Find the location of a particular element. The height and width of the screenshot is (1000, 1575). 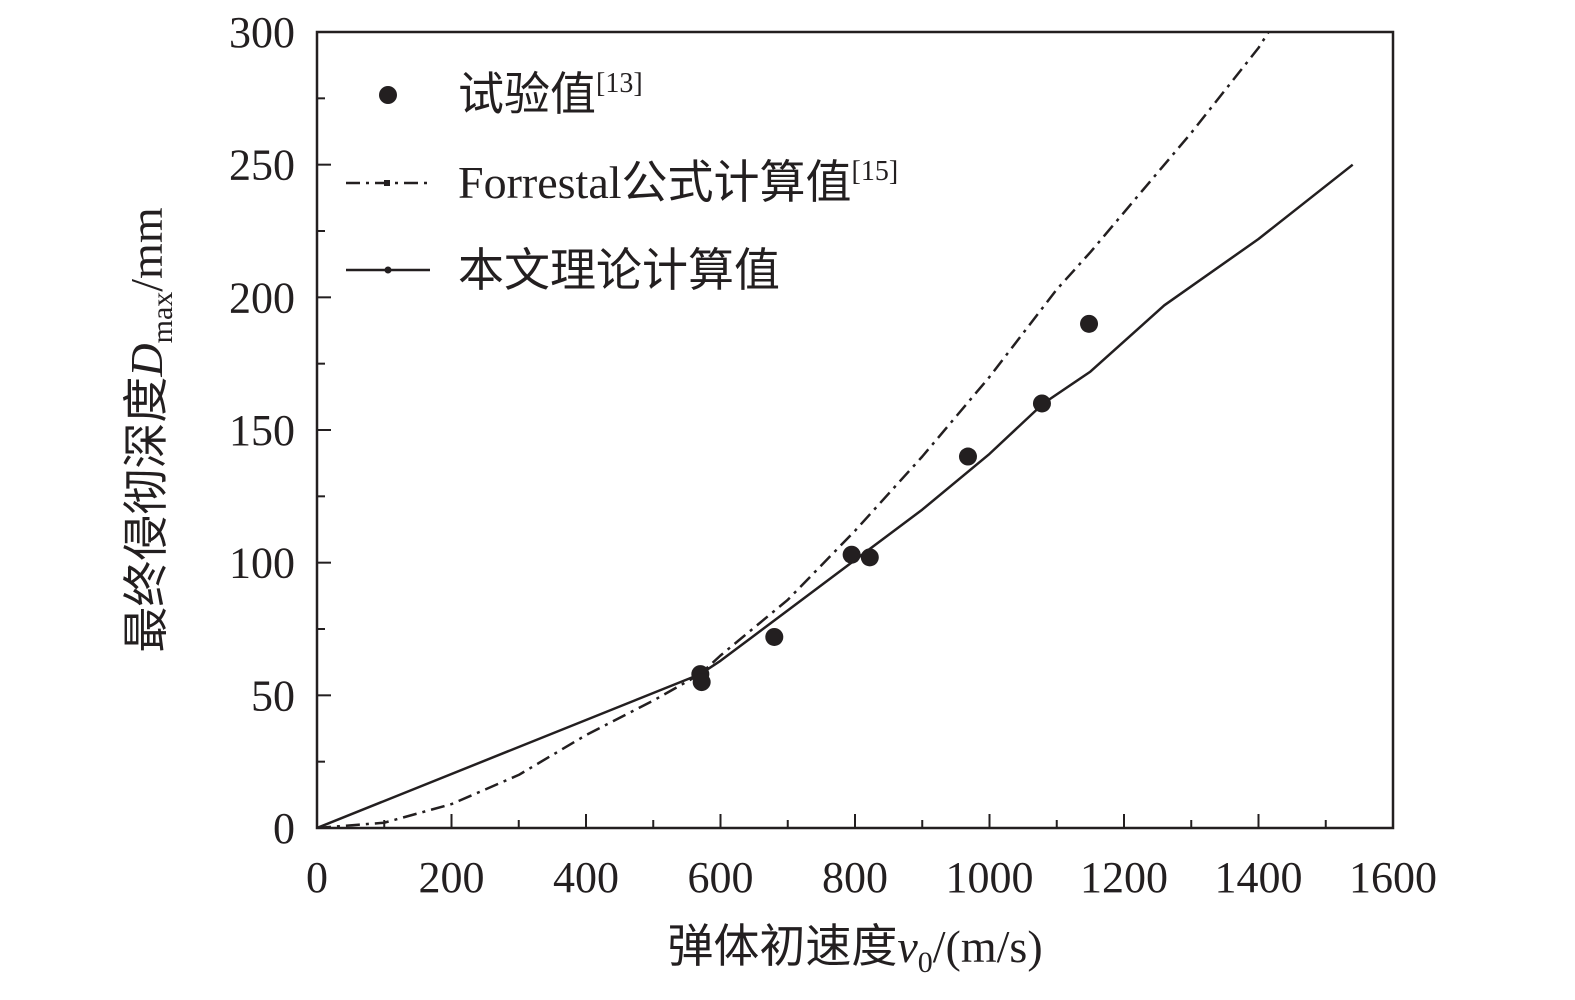

legend-symbol-forrestal-marker is located at coordinates (387, 183).